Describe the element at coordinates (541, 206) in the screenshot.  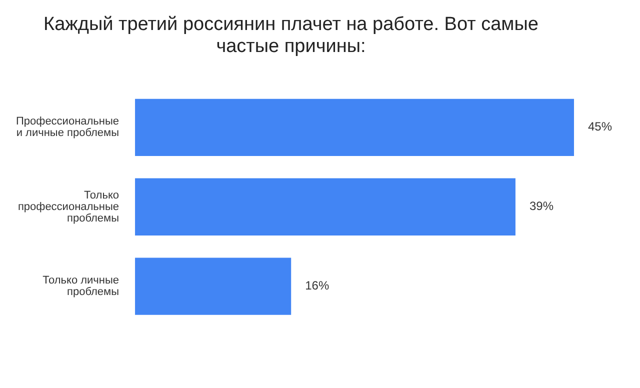
I see `data-label: 39%` at that location.